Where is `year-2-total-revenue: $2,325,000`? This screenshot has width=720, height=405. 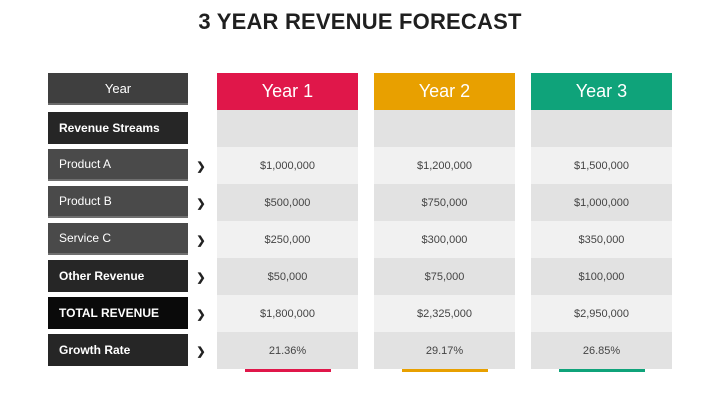
year-2-total-revenue: $2,325,000 is located at coordinates (444, 313).